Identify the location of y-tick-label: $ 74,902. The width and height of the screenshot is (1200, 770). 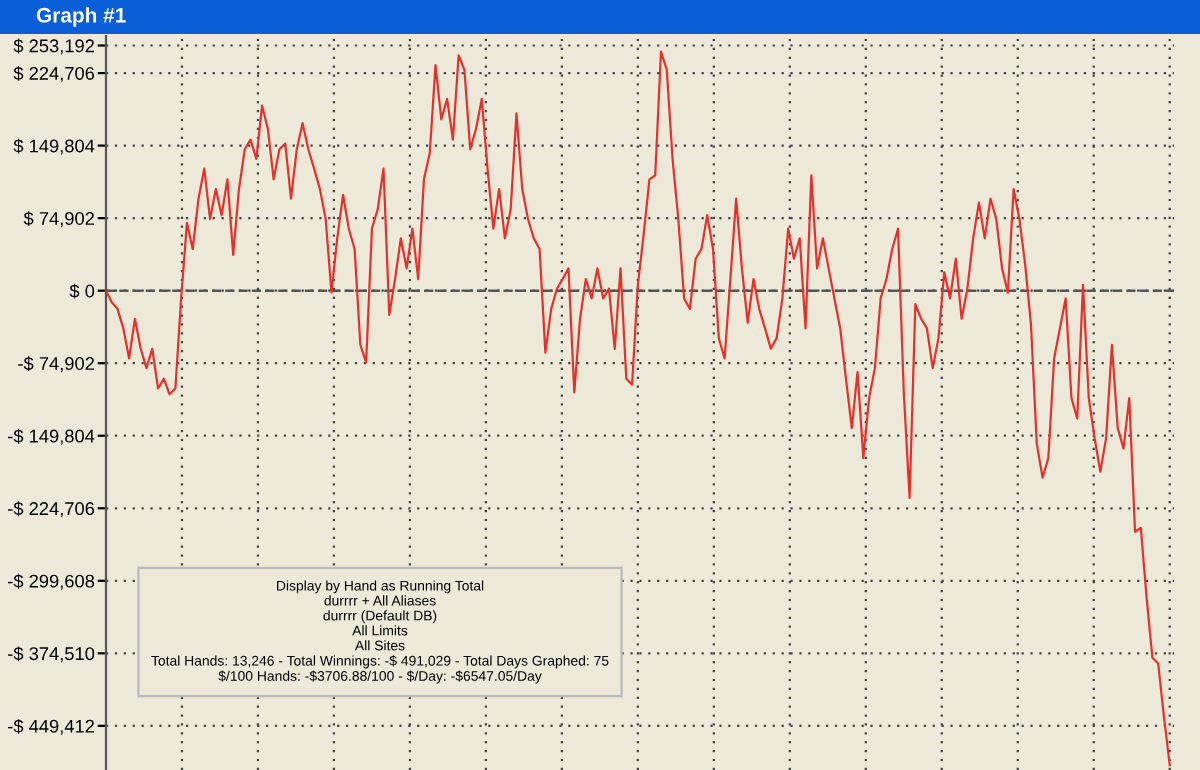
(58, 219).